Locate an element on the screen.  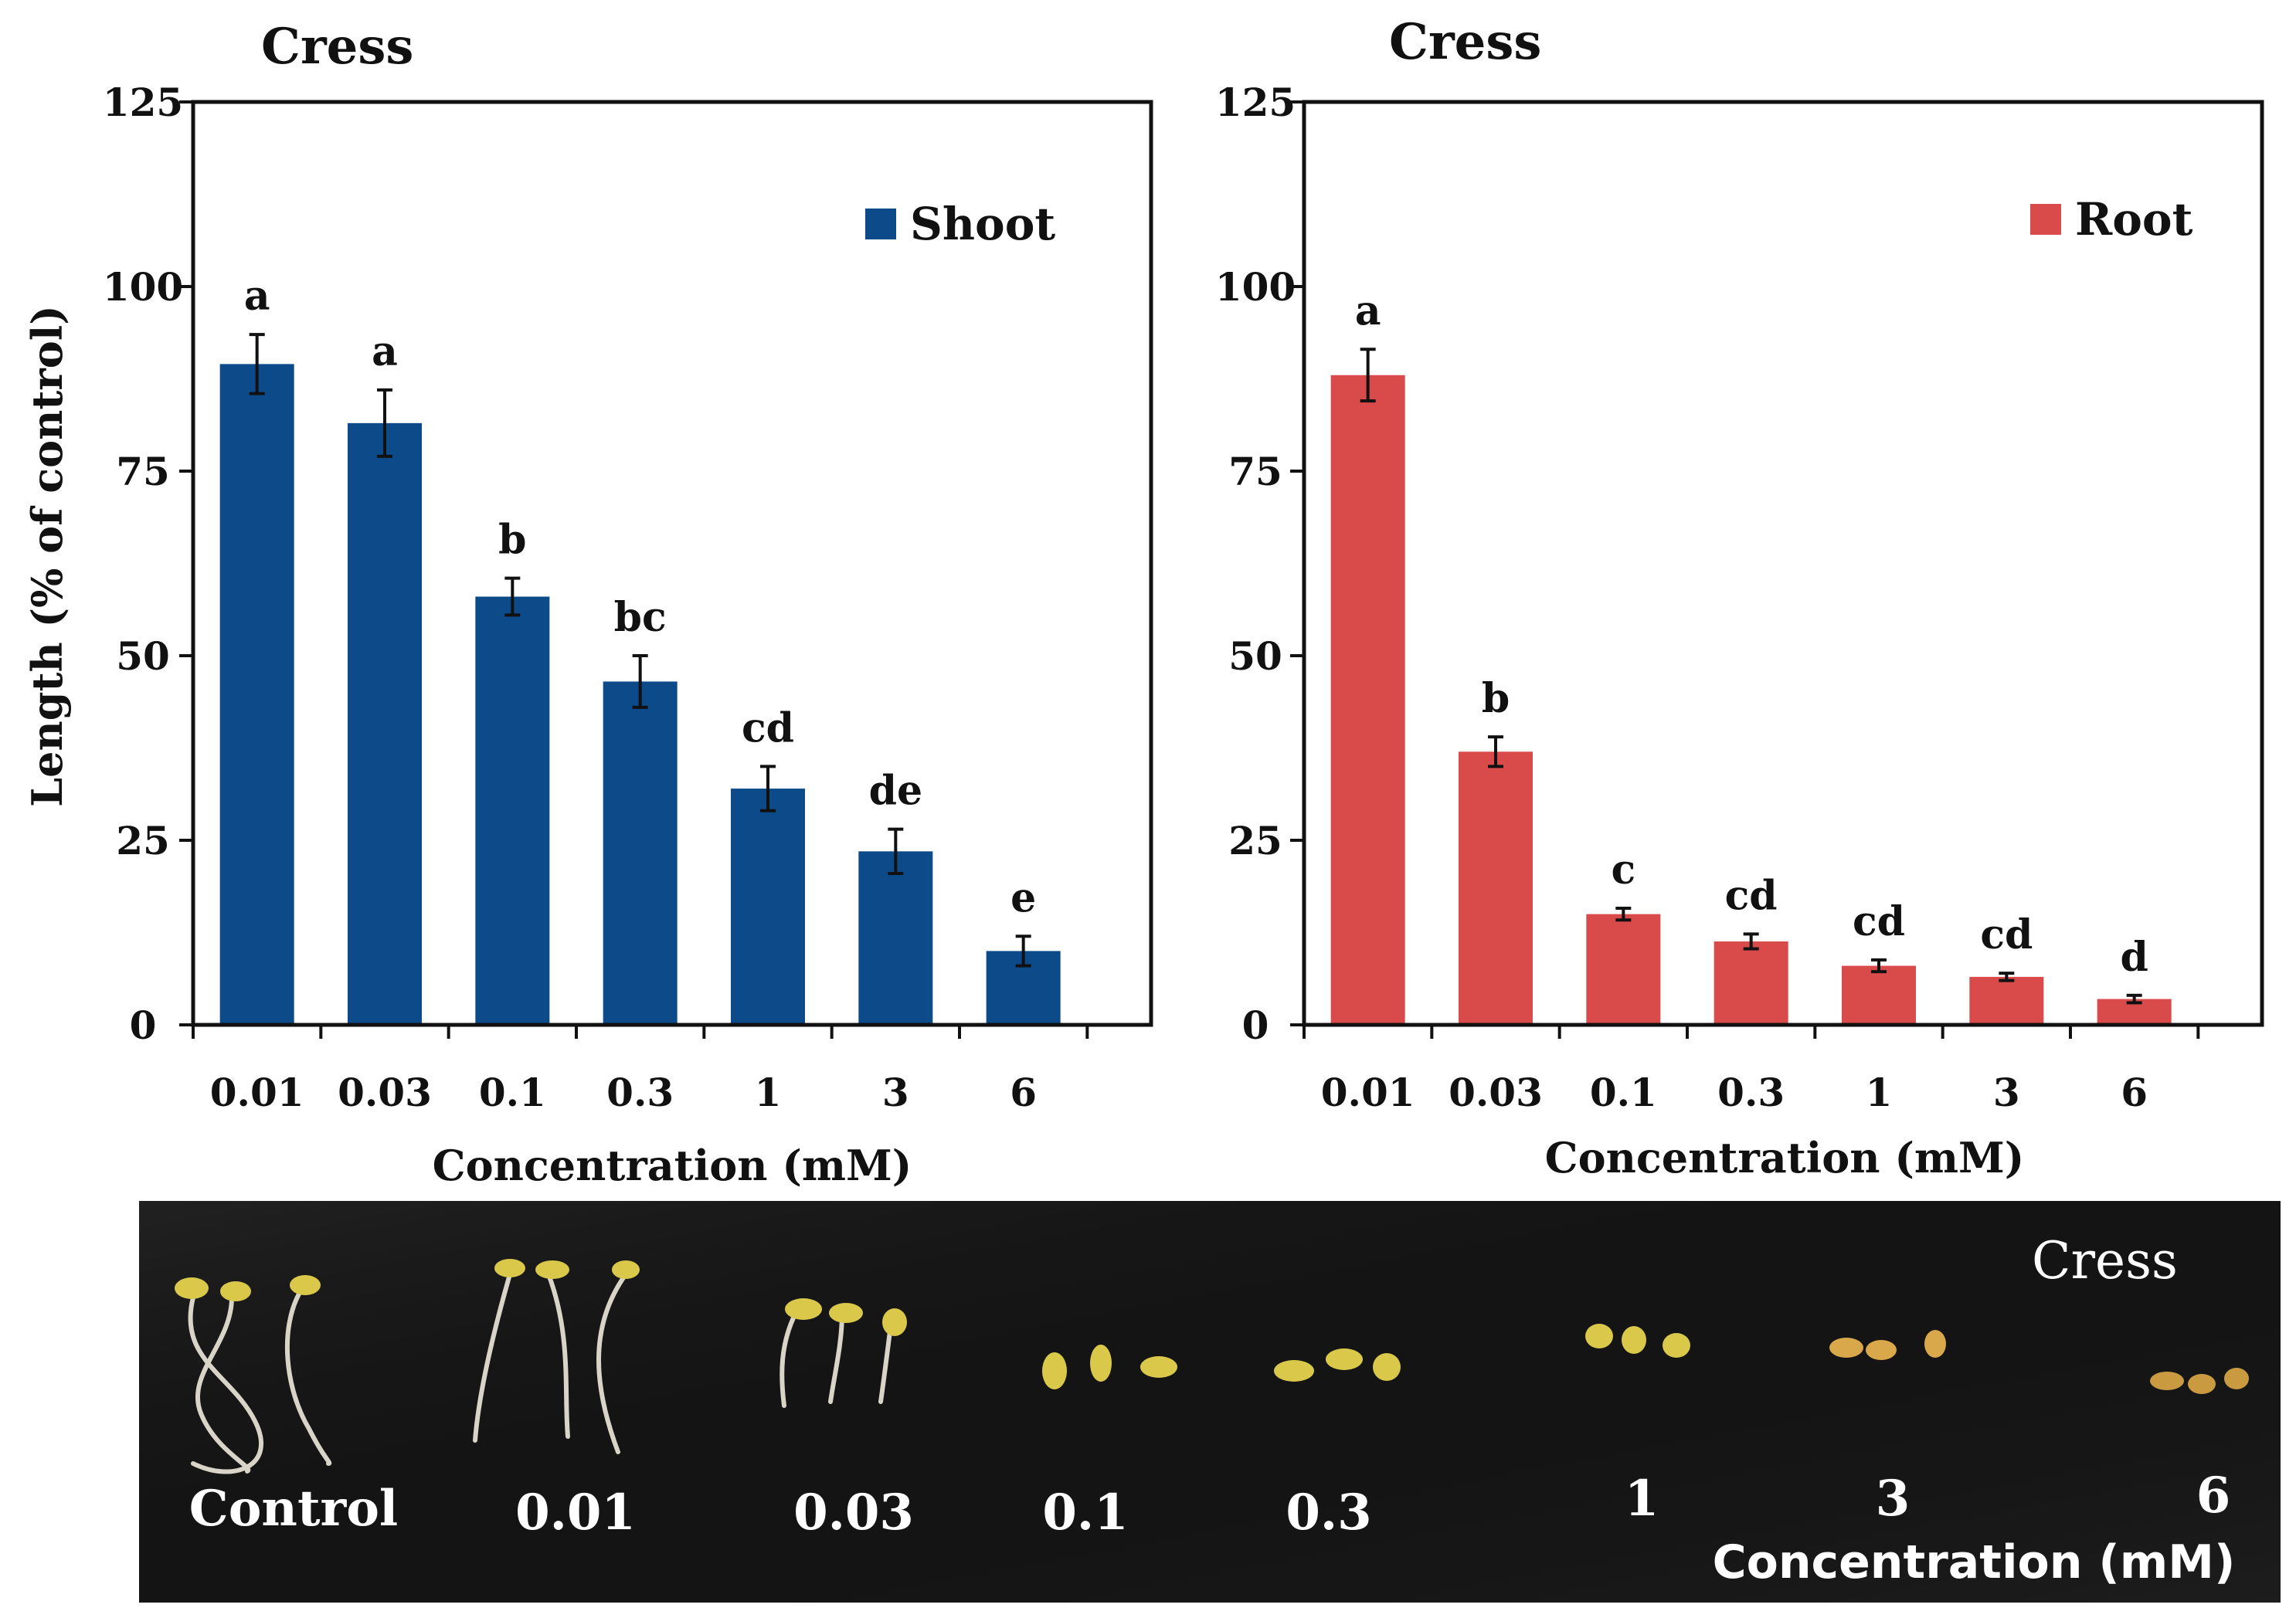
photo-x-axis-label: Concentration (mM) is located at coordinates (1974, 1562).